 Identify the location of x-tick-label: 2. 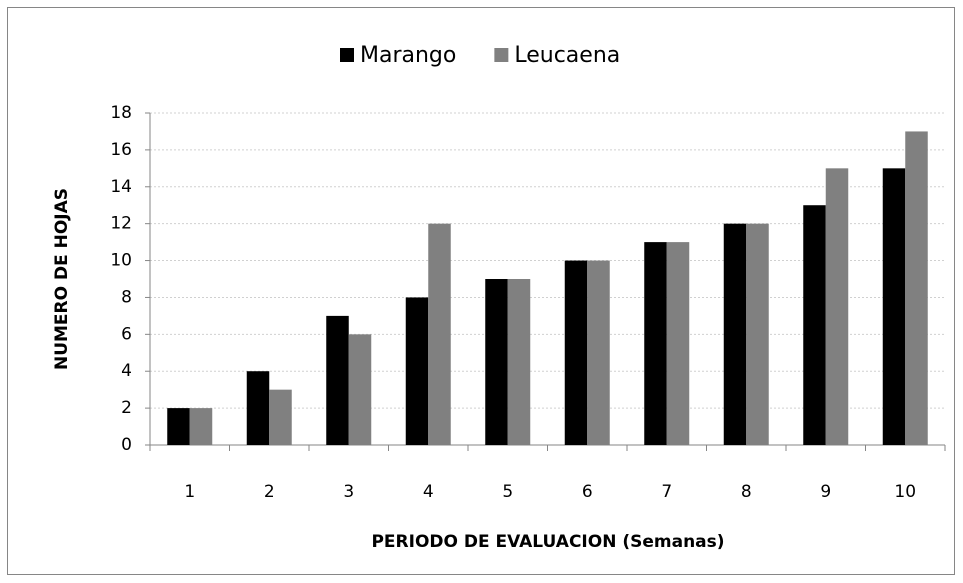
(269, 492).